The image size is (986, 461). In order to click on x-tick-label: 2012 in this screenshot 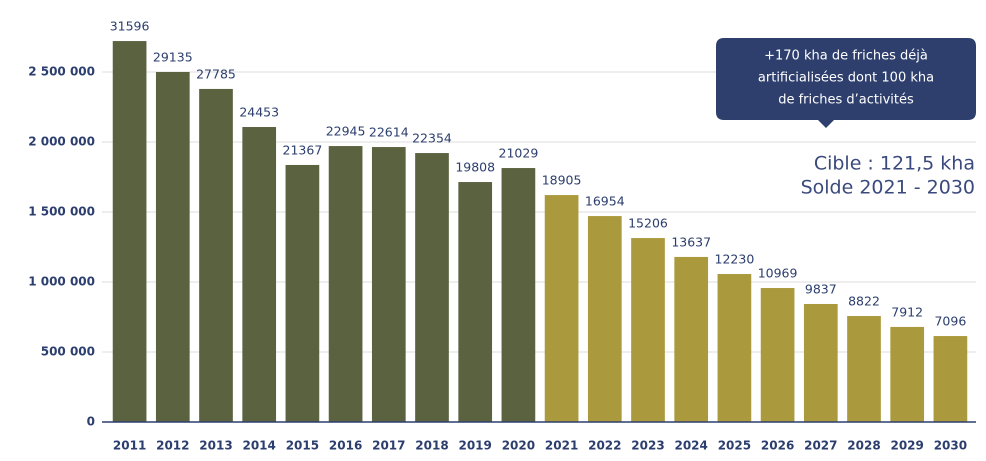, I will do `click(172, 446)`.